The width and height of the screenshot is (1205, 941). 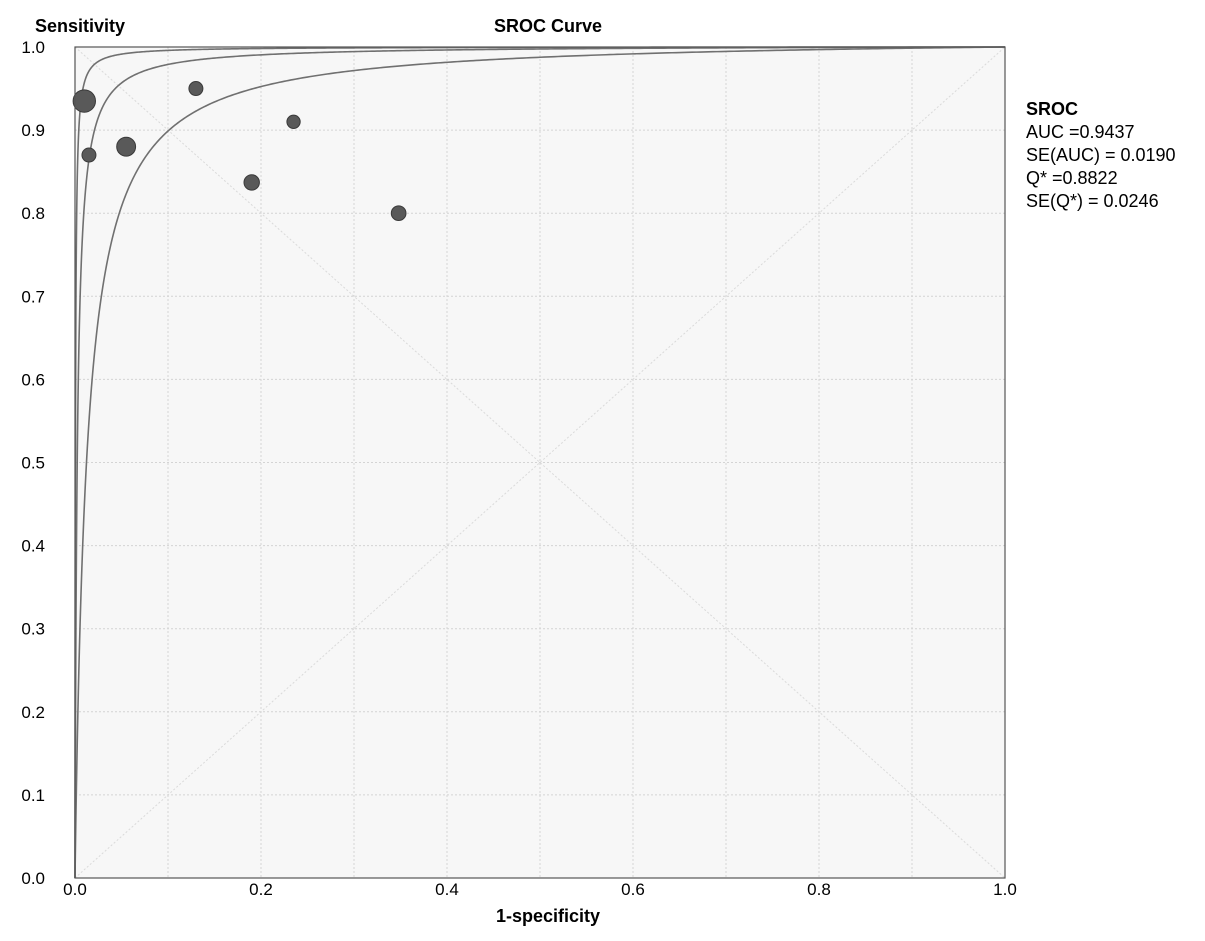 I want to click on summary-auc: AUC =0.9437, so click(x=1080, y=132).